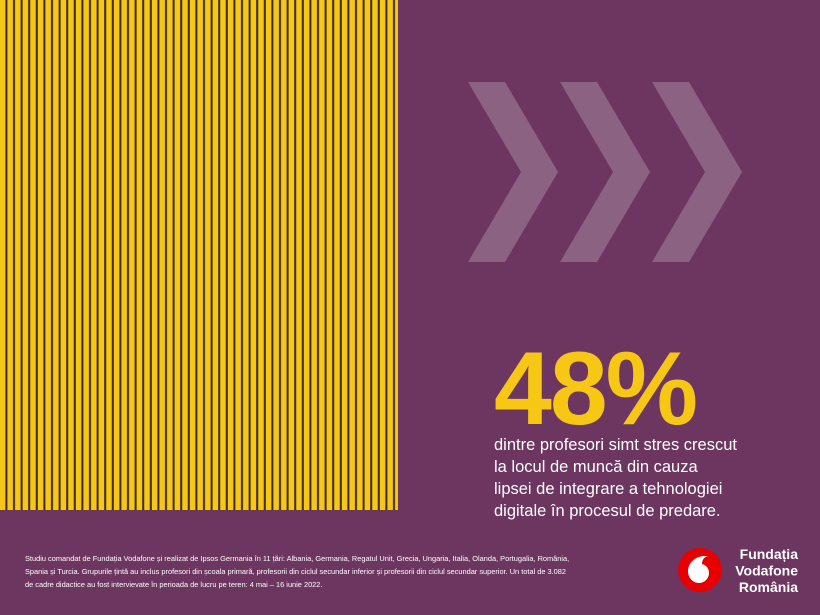  I want to click on logo-line: România, so click(768, 587).